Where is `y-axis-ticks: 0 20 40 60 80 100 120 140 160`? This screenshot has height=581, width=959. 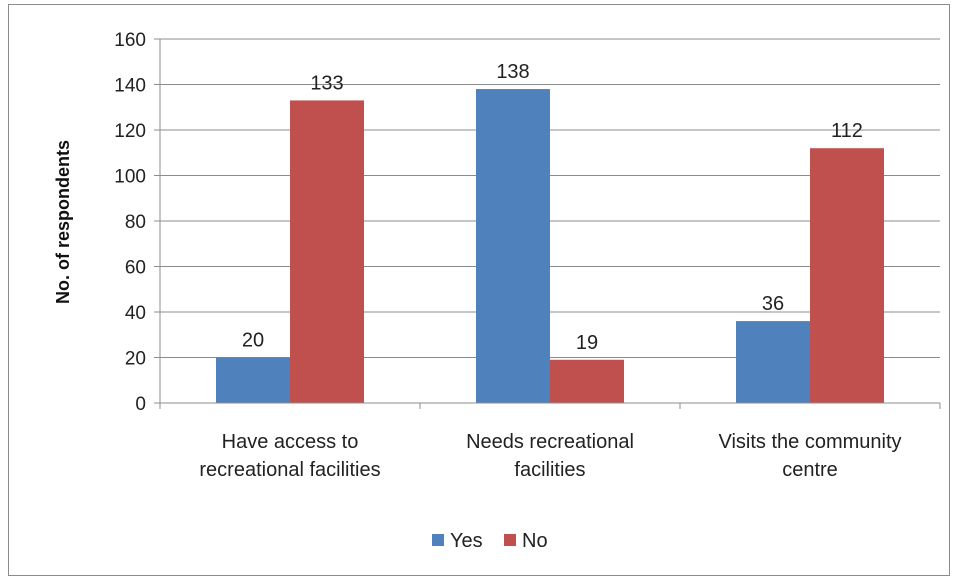
y-axis-ticks: 0 20 40 60 80 100 120 140 160 is located at coordinates (137, 222).